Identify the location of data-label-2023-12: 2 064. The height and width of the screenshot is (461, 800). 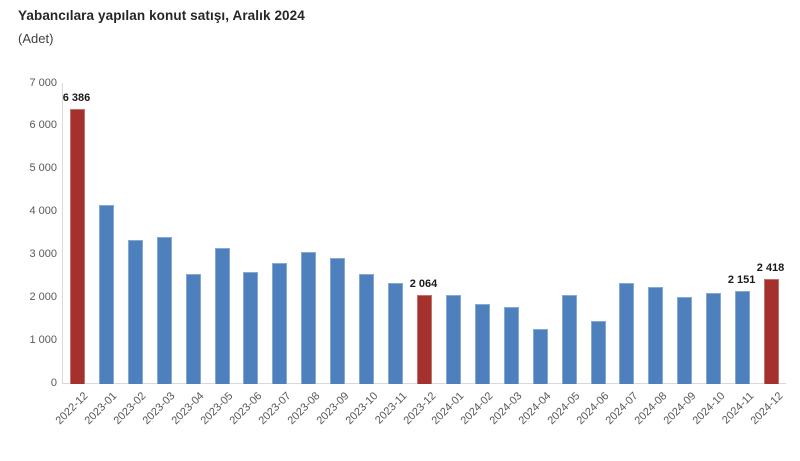
(423, 283).